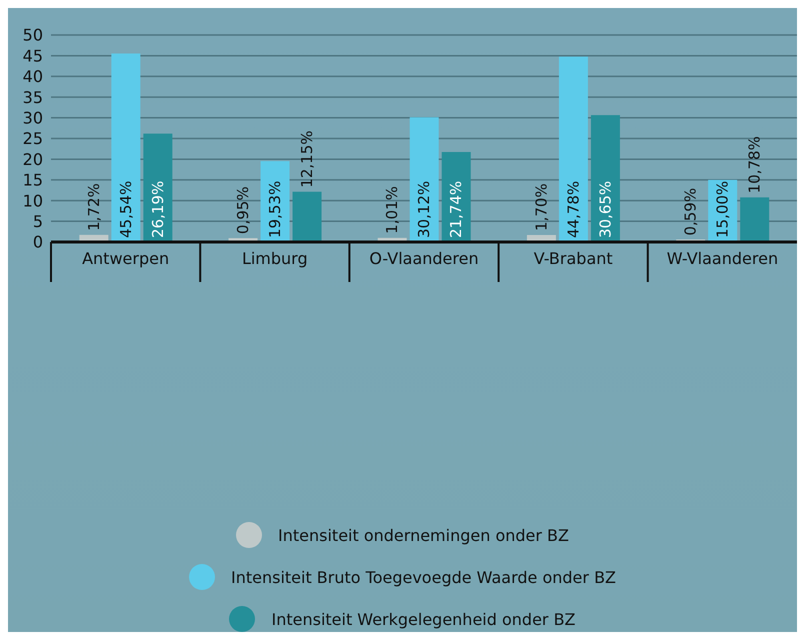 This screenshot has width=805, height=640. Describe the element at coordinates (32, 35) in the screenshot. I see `y-tick-label: 50` at that location.